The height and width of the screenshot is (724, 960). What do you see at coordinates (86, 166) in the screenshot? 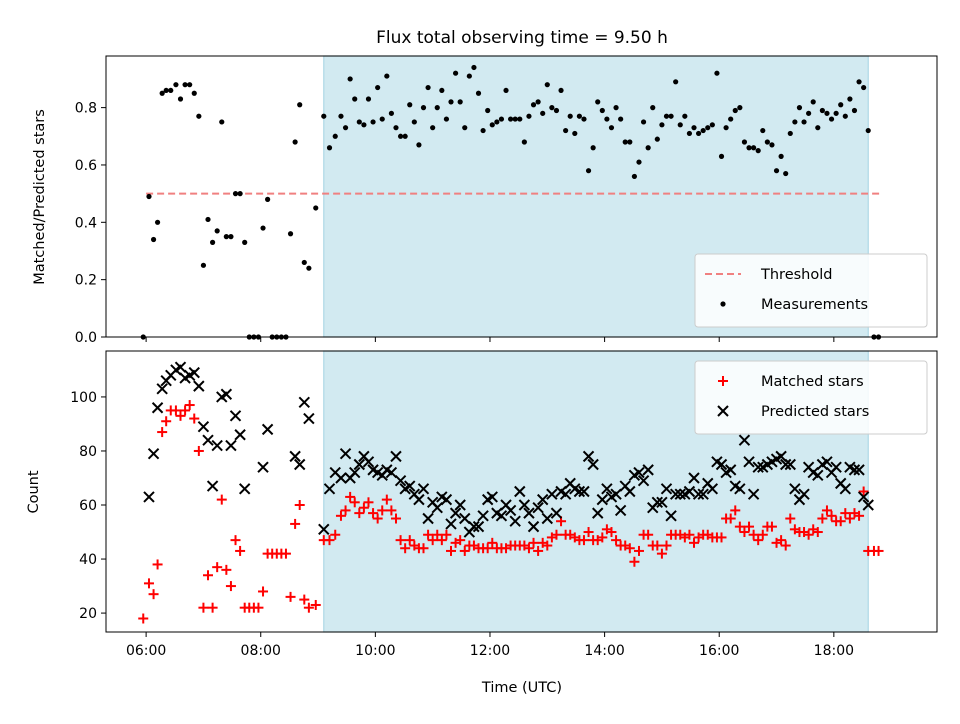
I see `y-tick-label: 0.6` at bounding box center [86, 166].